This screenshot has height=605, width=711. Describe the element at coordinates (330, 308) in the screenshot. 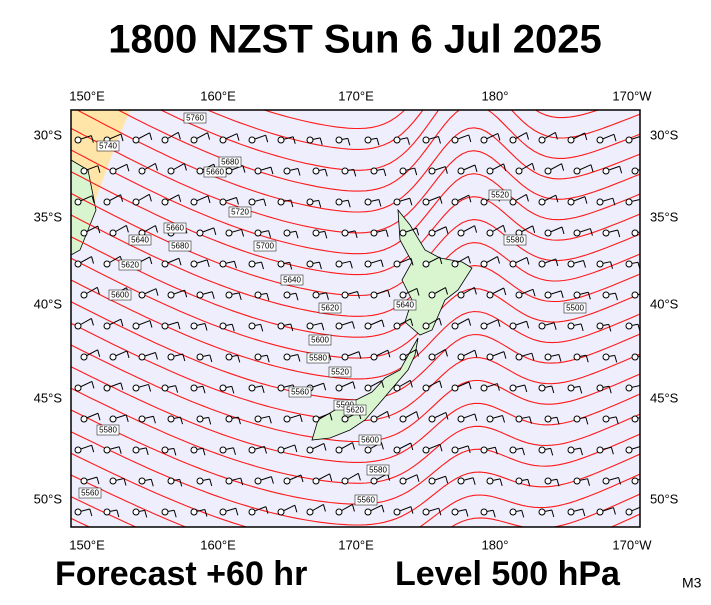

I see `contour-label: 5620` at that location.